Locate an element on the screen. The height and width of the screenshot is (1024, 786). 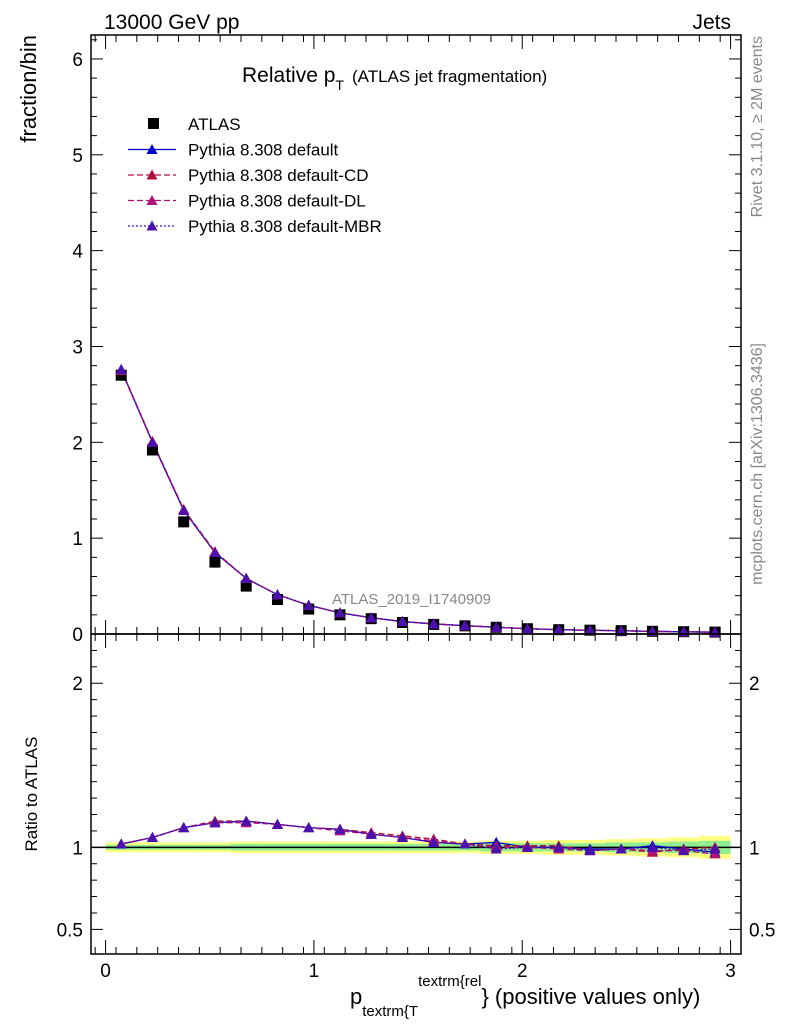
mcplots-label: mcplots.cern.ch [arXiv:1306.3436] is located at coordinates (757, 464).